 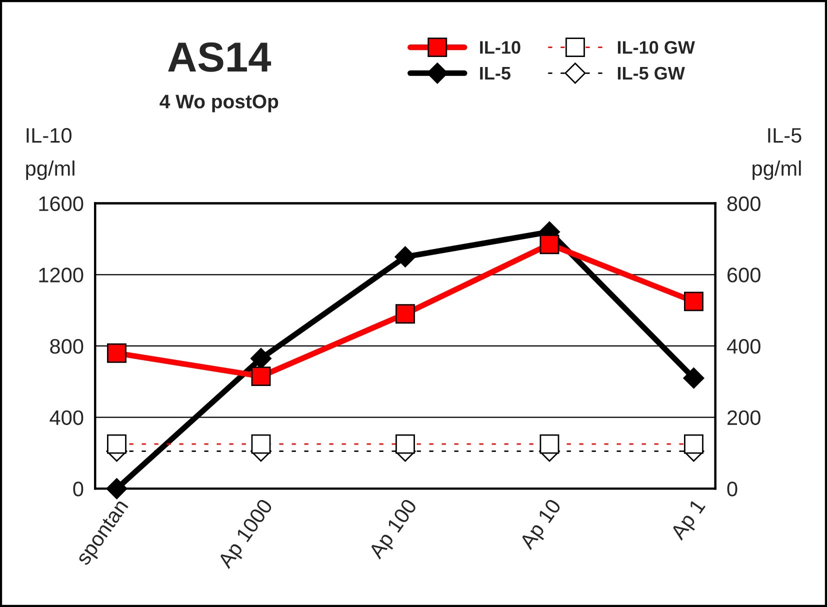 I want to click on y-axis-title: IL-10 pg/ml, so click(x=50, y=154).